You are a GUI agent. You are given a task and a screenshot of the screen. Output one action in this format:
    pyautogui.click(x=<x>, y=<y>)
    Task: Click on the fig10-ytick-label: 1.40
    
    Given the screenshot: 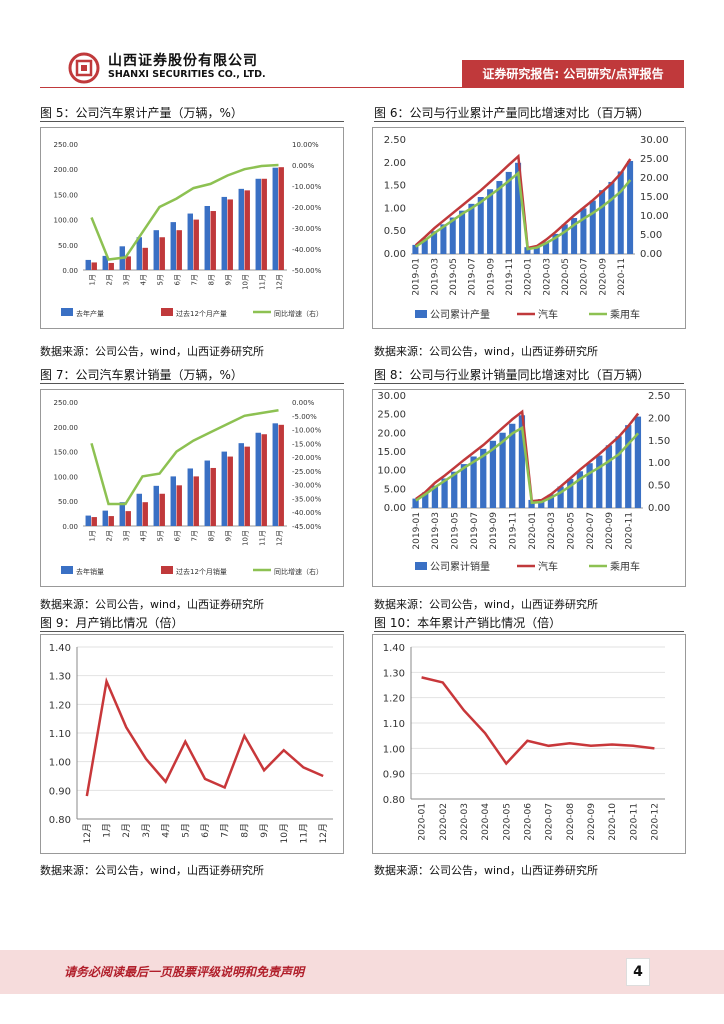 What is the action you would take?
    pyautogui.click(x=394, y=648)
    